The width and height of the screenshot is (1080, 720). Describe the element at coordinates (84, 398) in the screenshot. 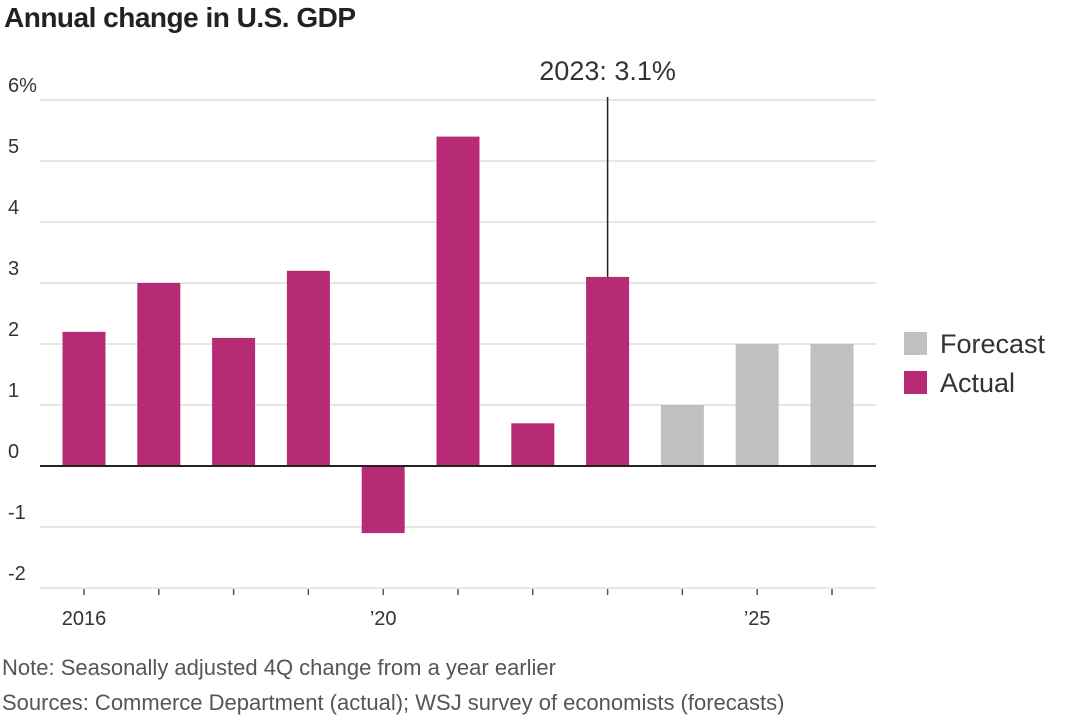

I see `bar-2016` at that location.